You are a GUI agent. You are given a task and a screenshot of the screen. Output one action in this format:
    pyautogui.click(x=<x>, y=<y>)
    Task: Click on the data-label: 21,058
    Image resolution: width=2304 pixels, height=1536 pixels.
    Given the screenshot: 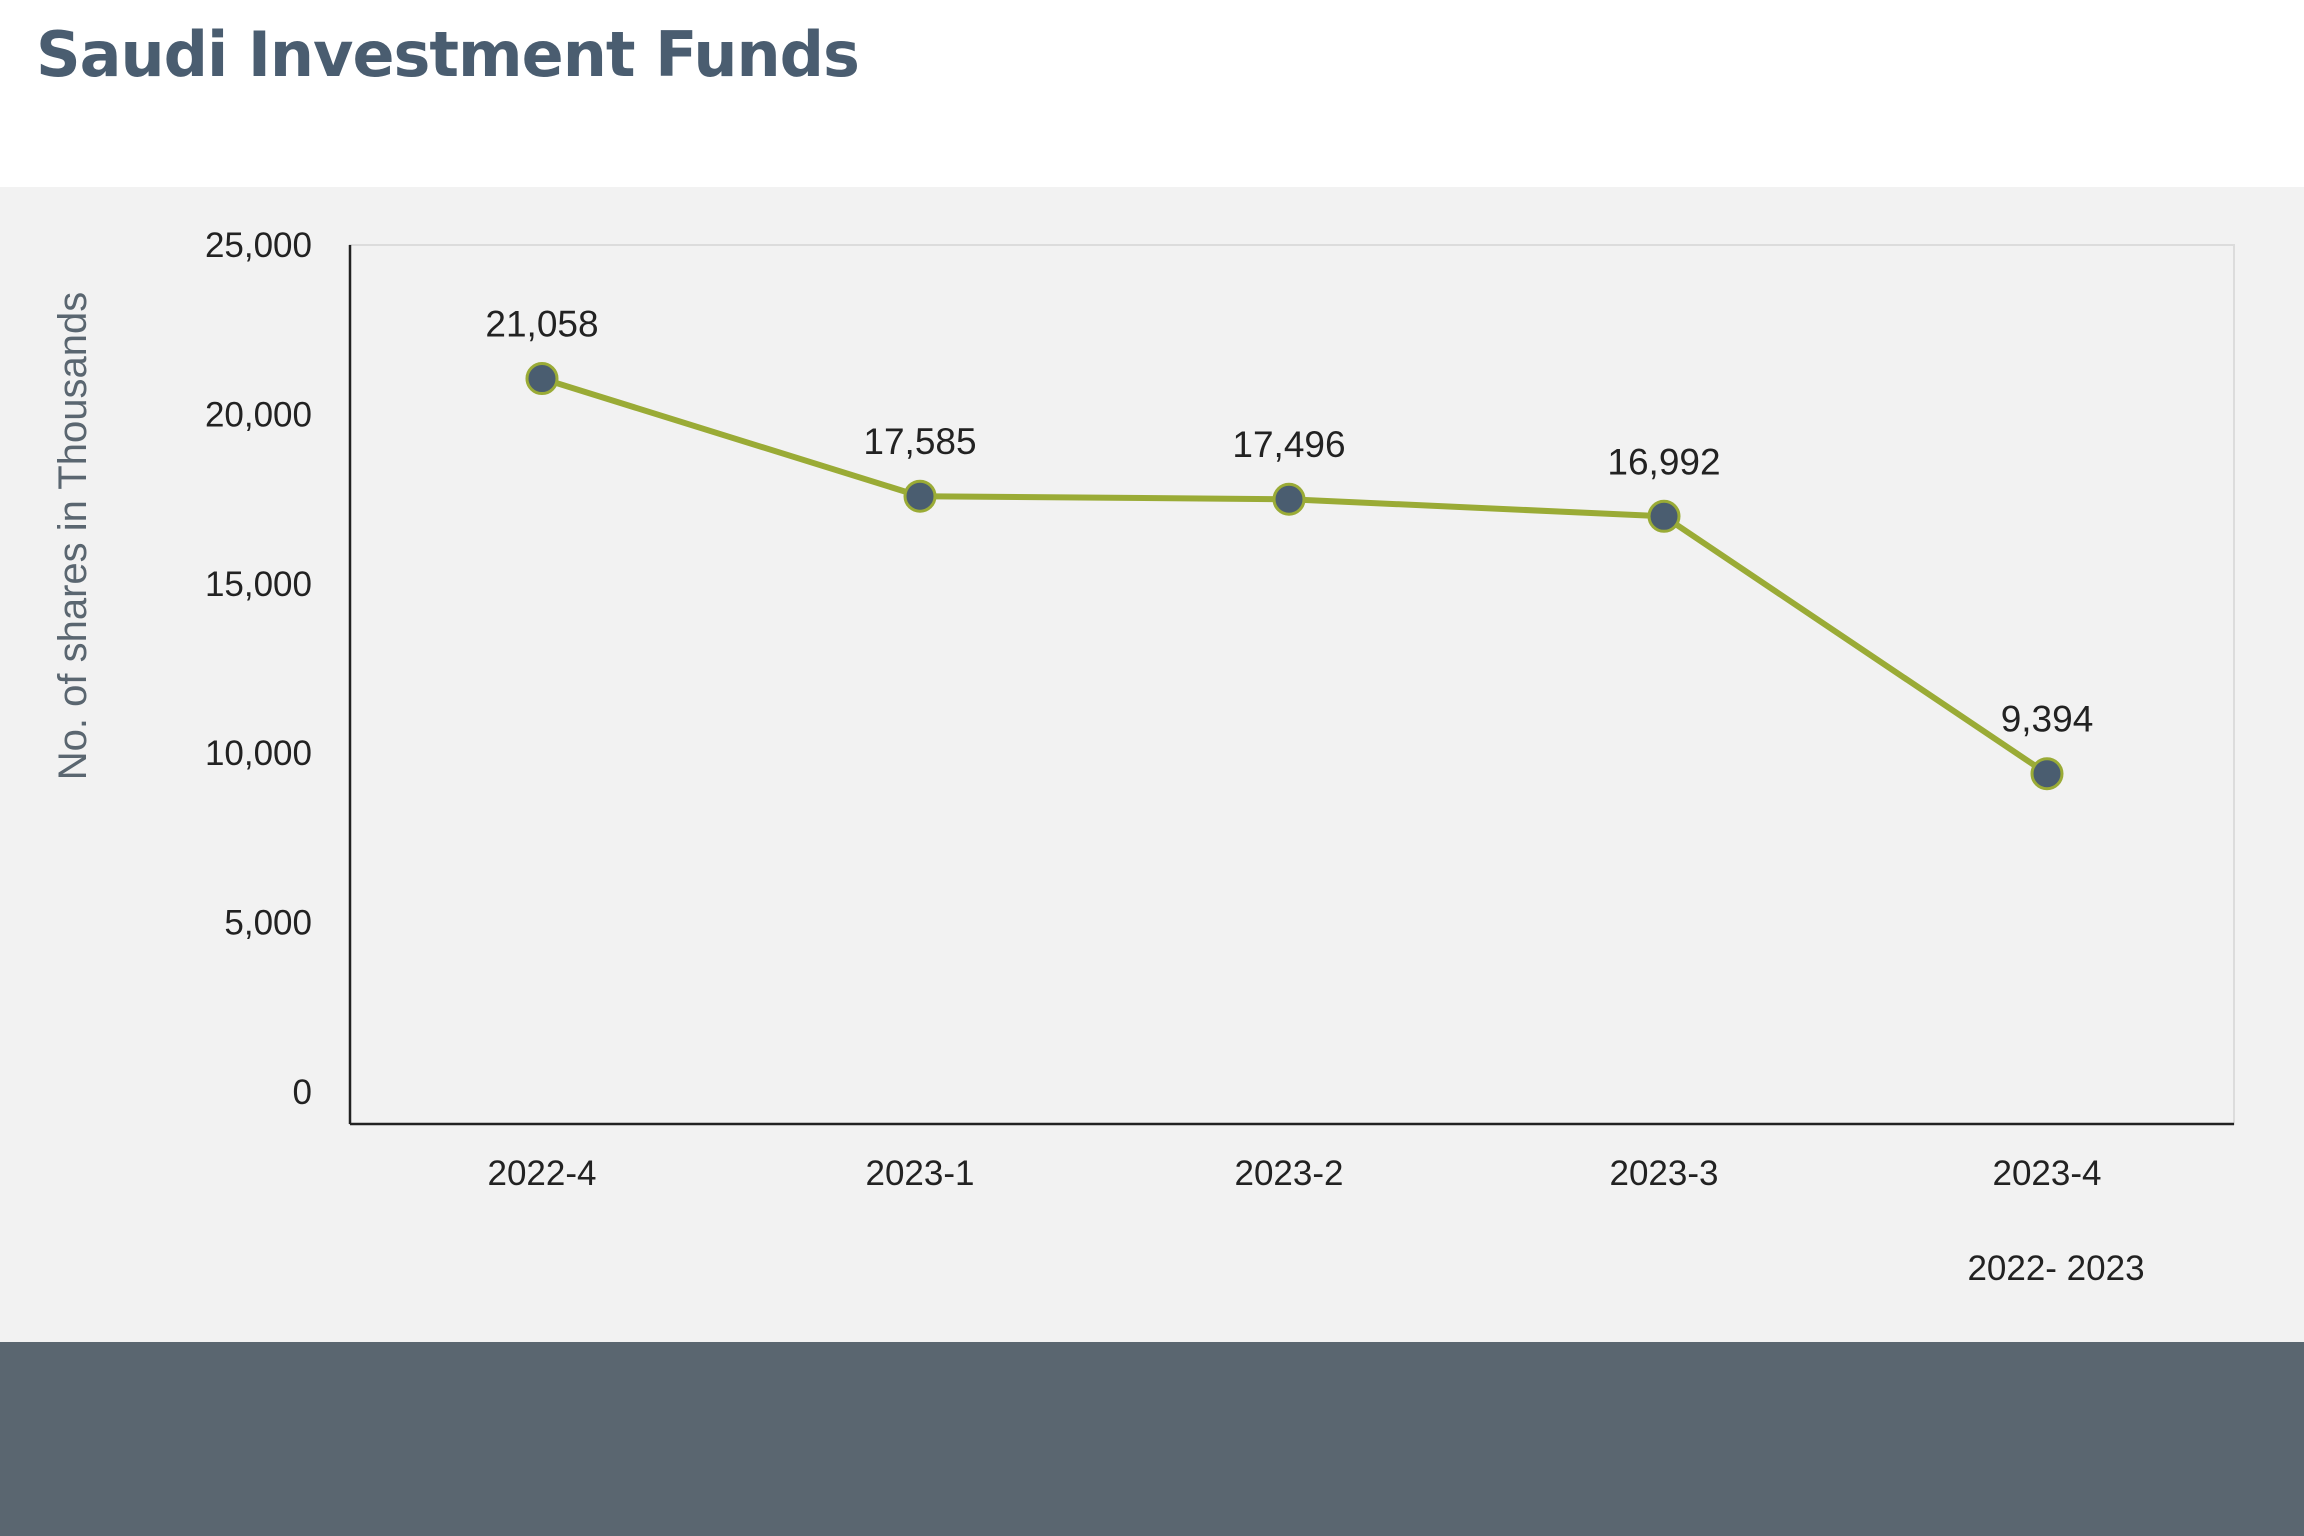 What is the action you would take?
    pyautogui.click(x=541, y=324)
    